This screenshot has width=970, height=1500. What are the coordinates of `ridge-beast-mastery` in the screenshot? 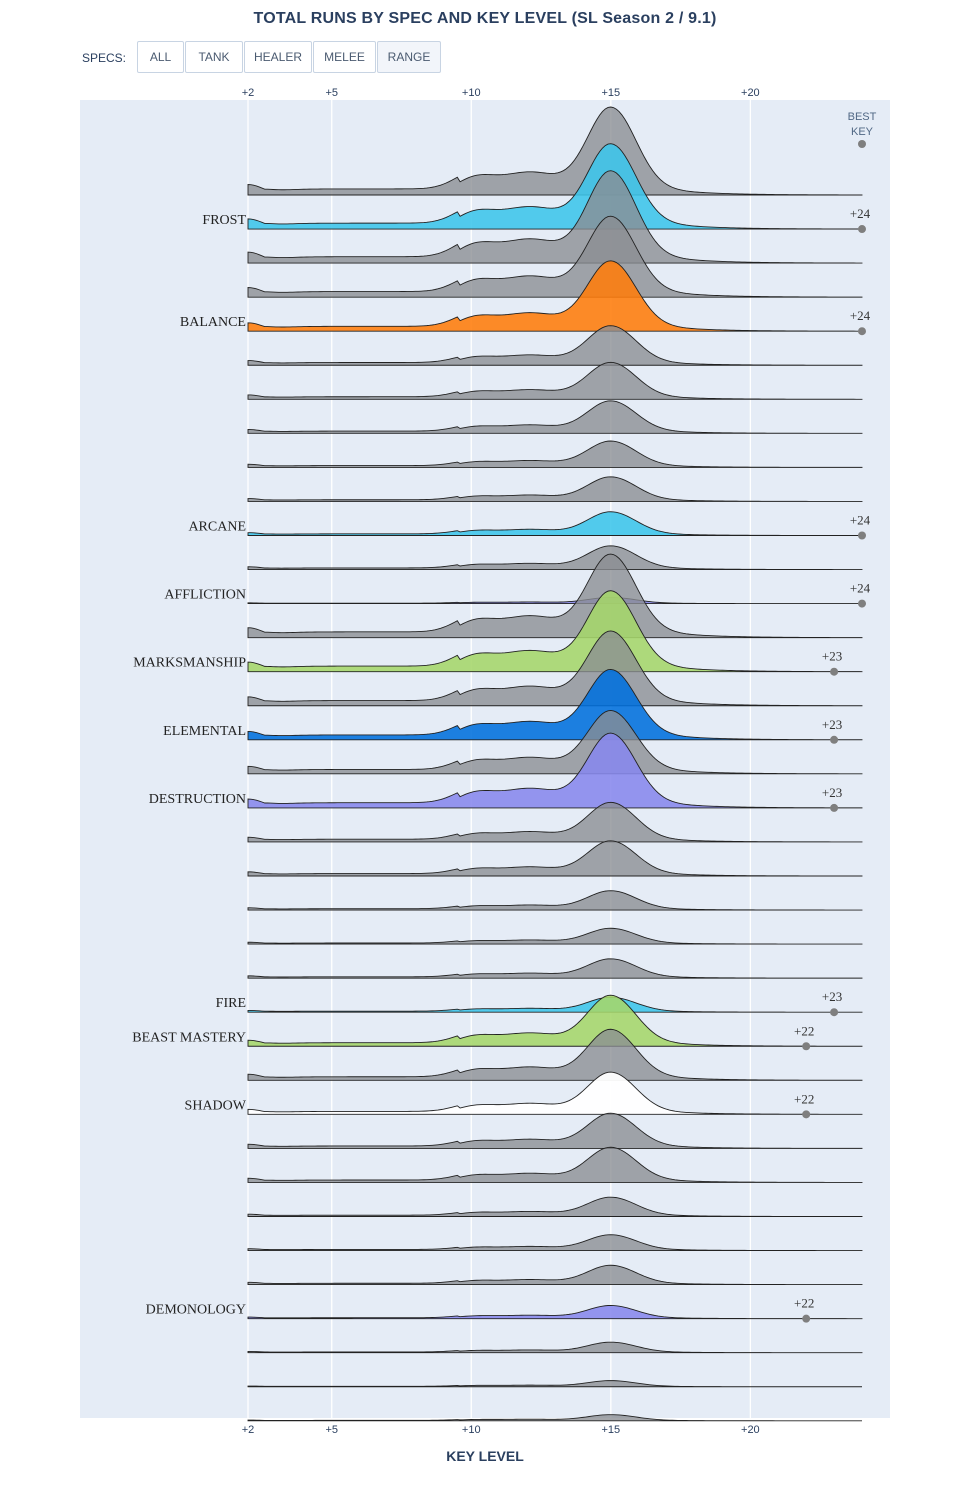 It's located at (555, 1020).